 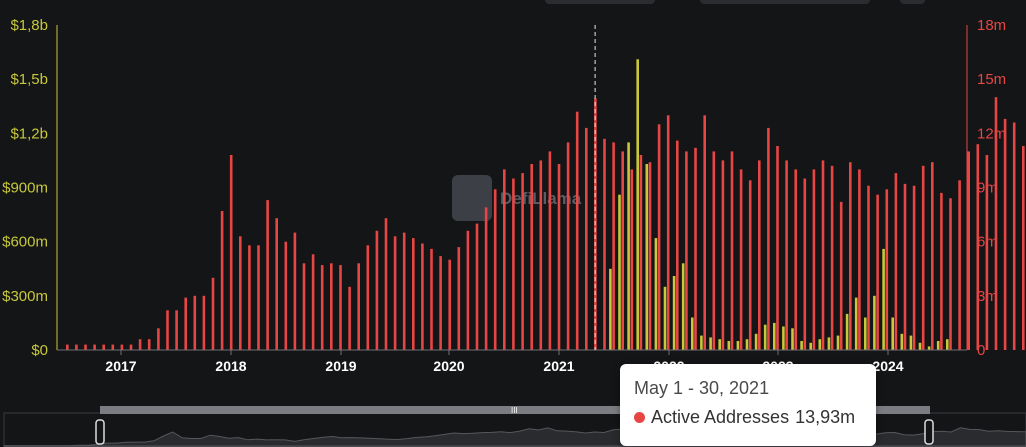 What do you see at coordinates (25, 188) in the screenshot?
I see `left-axis-tick-label: $900m` at bounding box center [25, 188].